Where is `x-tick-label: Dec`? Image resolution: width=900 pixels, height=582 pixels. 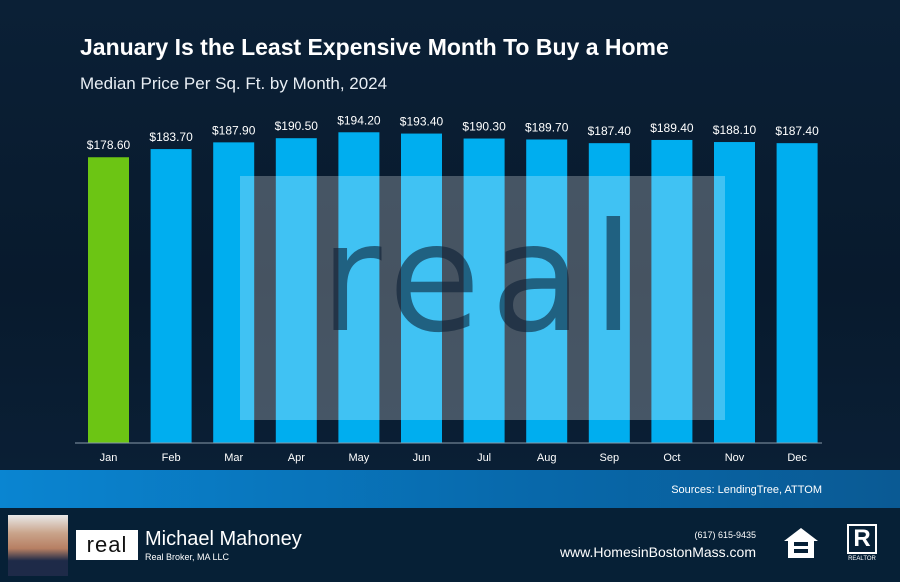
x-tick-label: Dec is located at coordinates (797, 458).